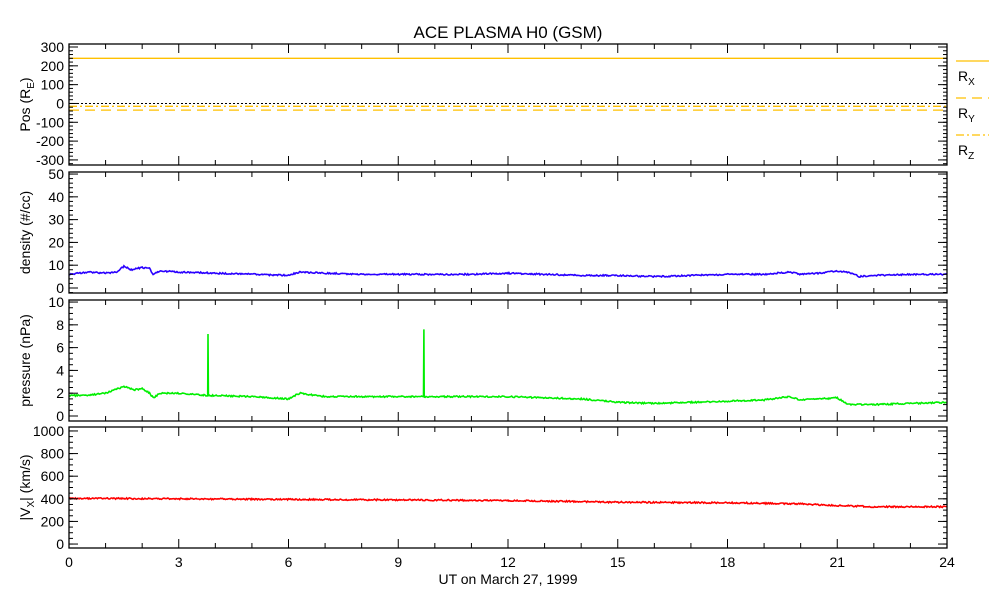  Describe the element at coordinates (507, 579) in the screenshot. I see `x-axis-label: UT on March 27, 1999` at that location.